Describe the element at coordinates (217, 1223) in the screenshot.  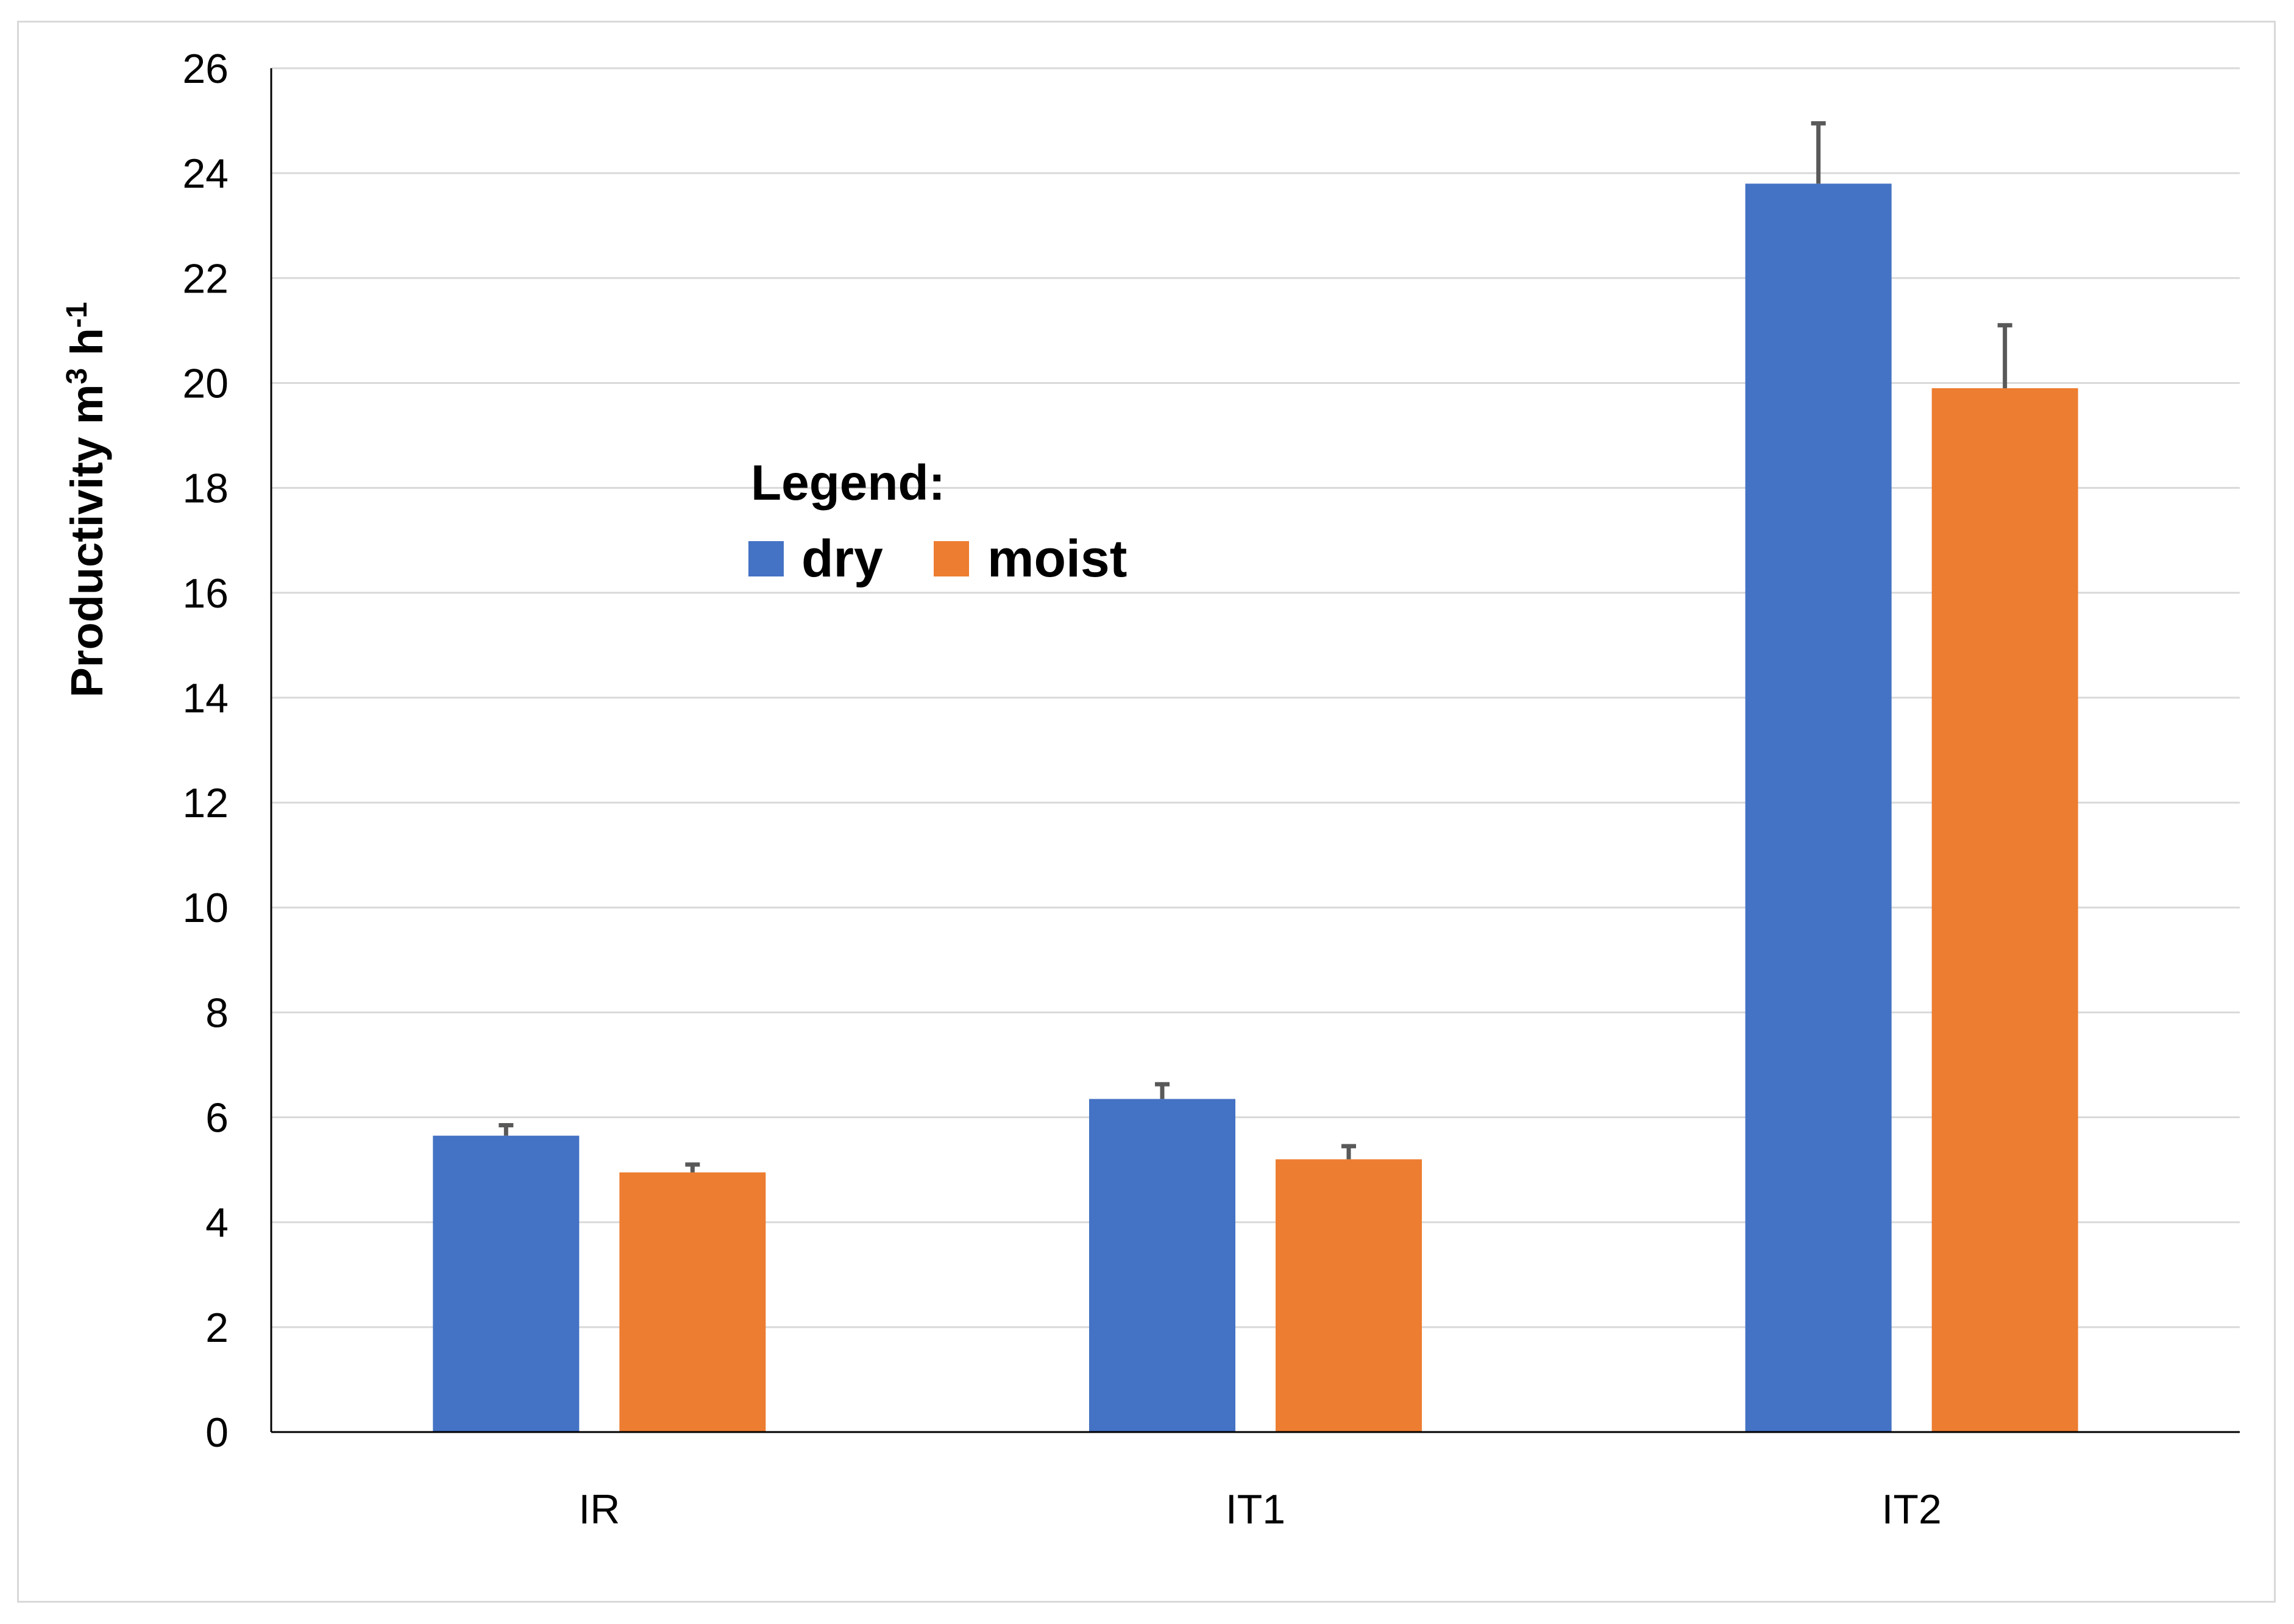
I see `y-tick-label: 4` at that location.